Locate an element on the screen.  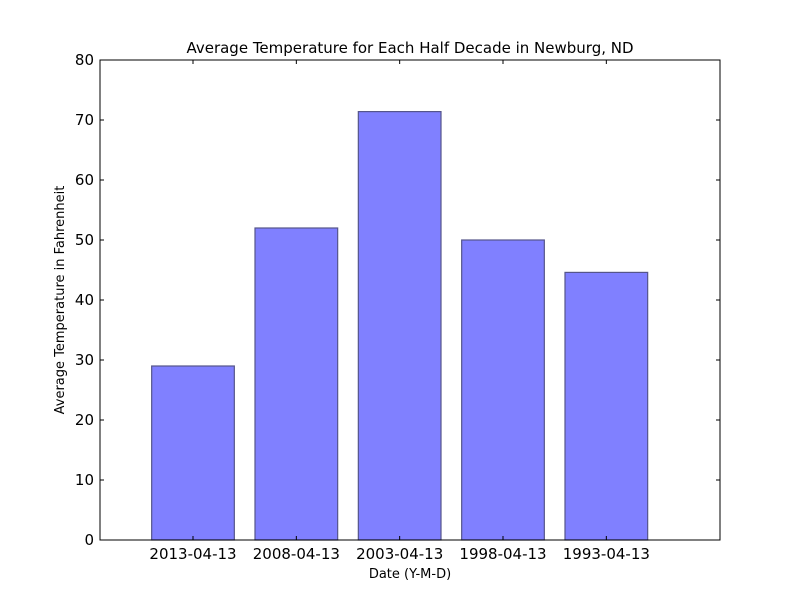
y-tick-label: 30 is located at coordinates (84, 360).